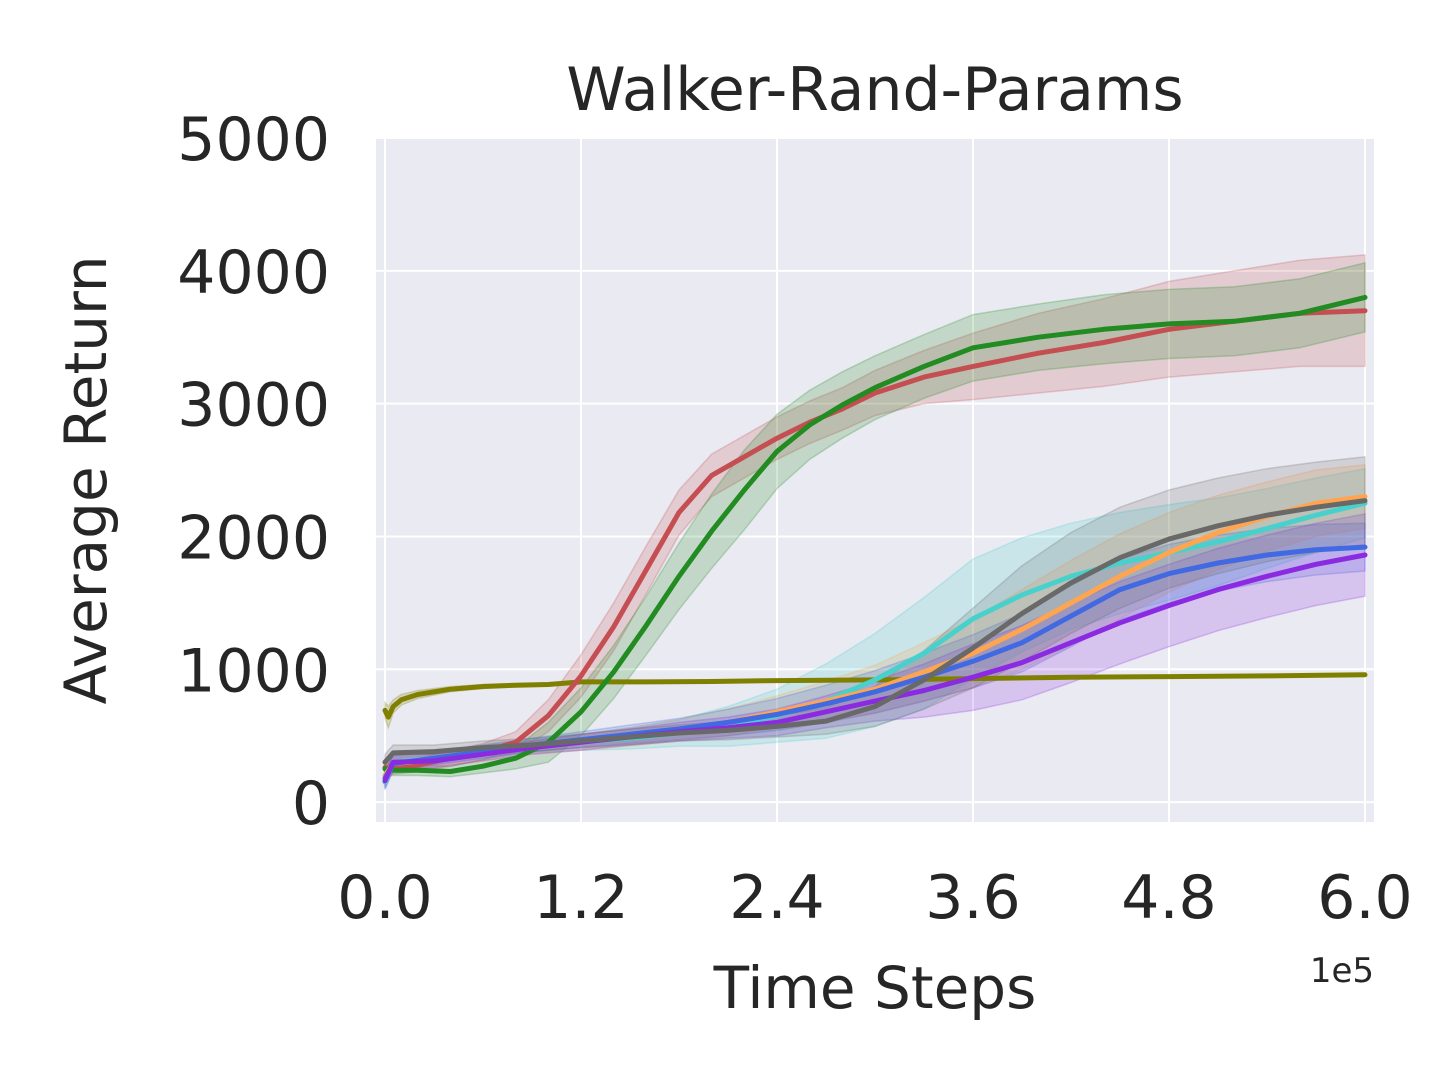 The width and height of the screenshot is (1440, 1085). I want to click on y-tick-label: 4000, so click(253, 273).